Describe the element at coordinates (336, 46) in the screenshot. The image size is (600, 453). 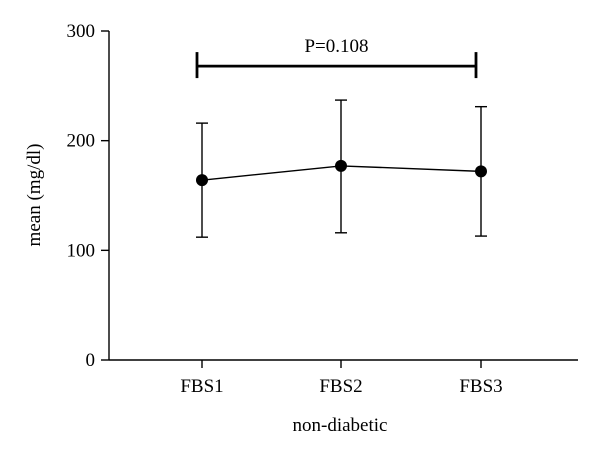
I see `p-value-label: P=0.108` at that location.